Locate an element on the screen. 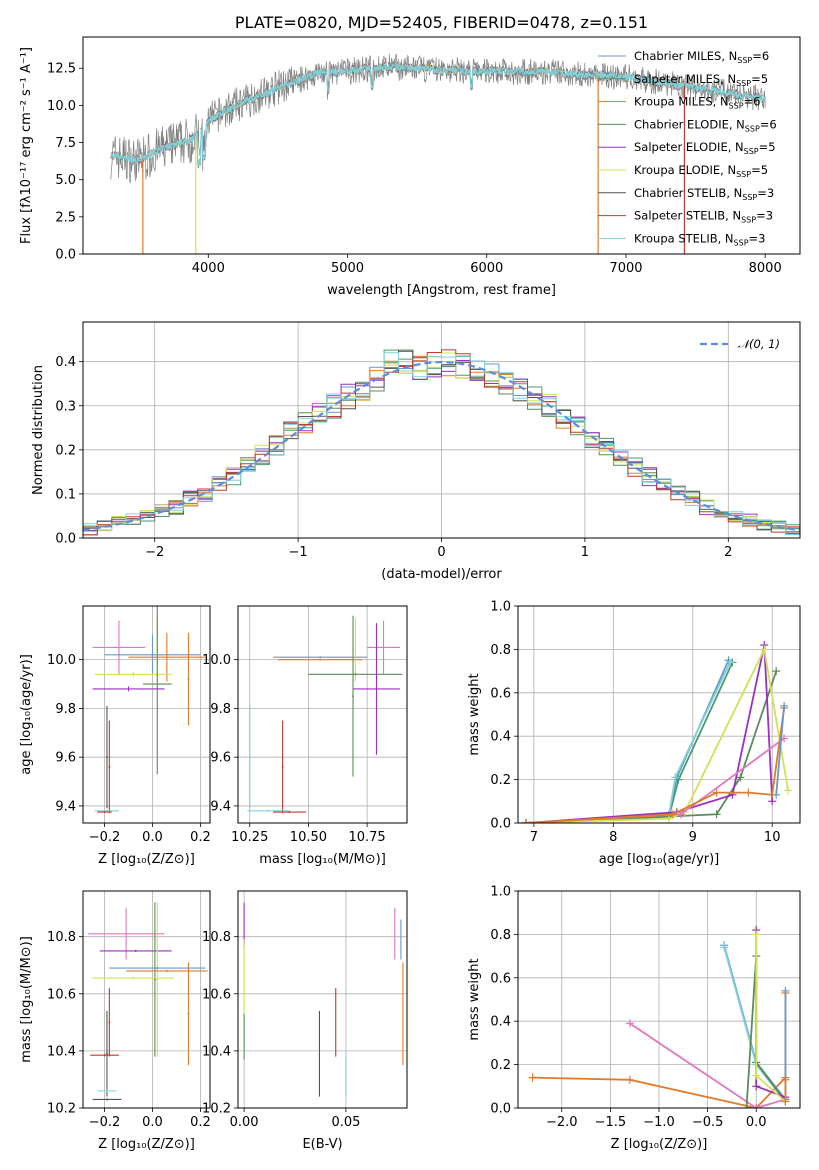 Image resolution: width=819 pixels, height=1170 pixels. mass_vs_ebv-frame is located at coordinates (322, 999).